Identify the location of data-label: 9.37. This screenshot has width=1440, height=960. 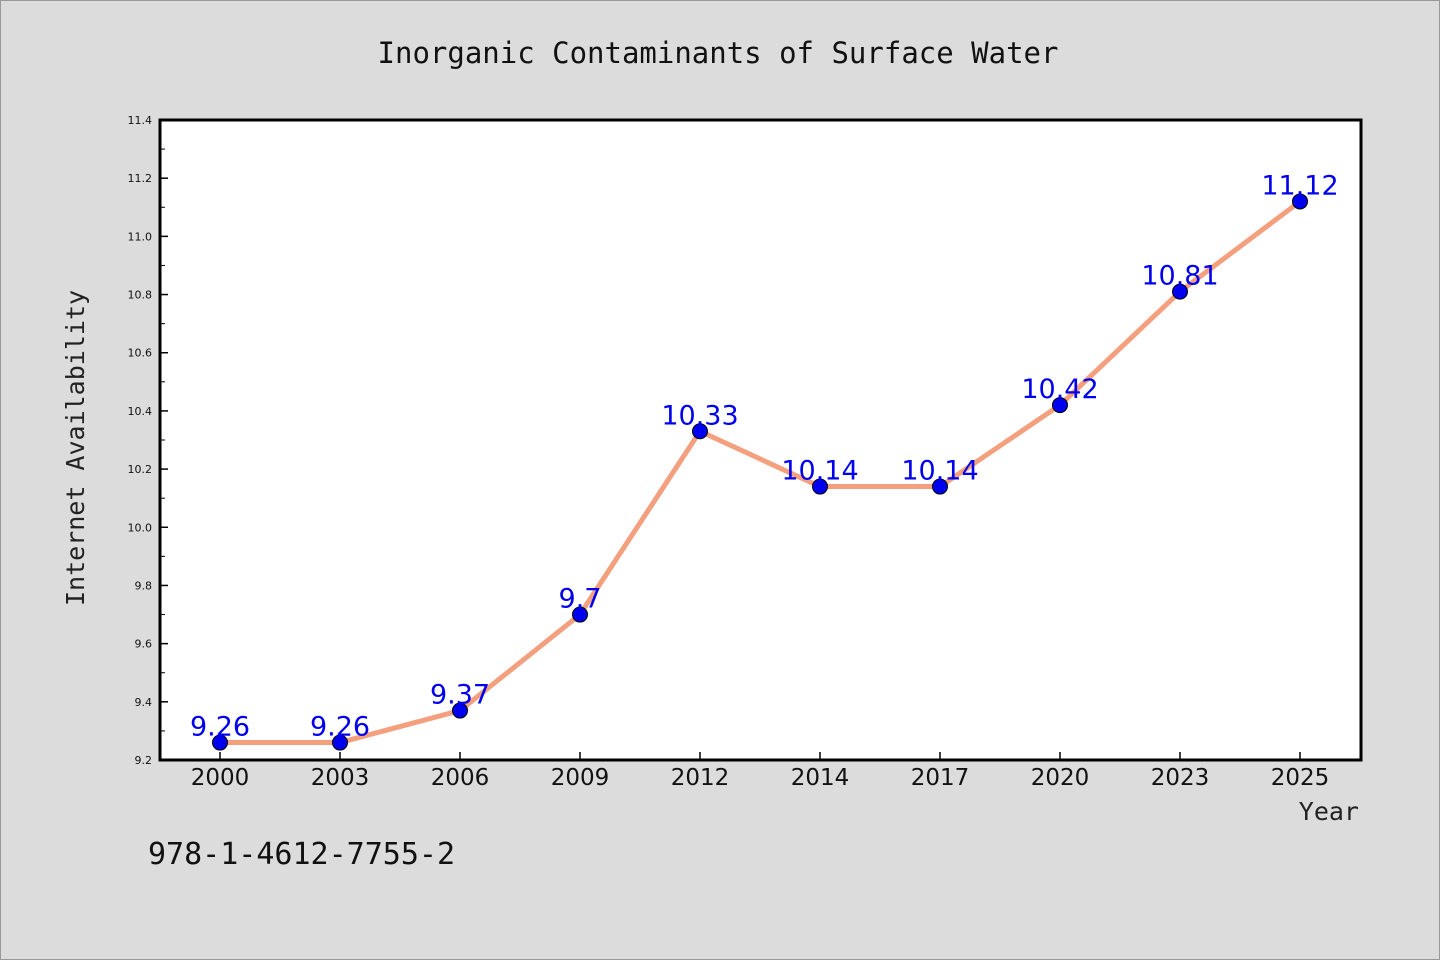
(460, 695).